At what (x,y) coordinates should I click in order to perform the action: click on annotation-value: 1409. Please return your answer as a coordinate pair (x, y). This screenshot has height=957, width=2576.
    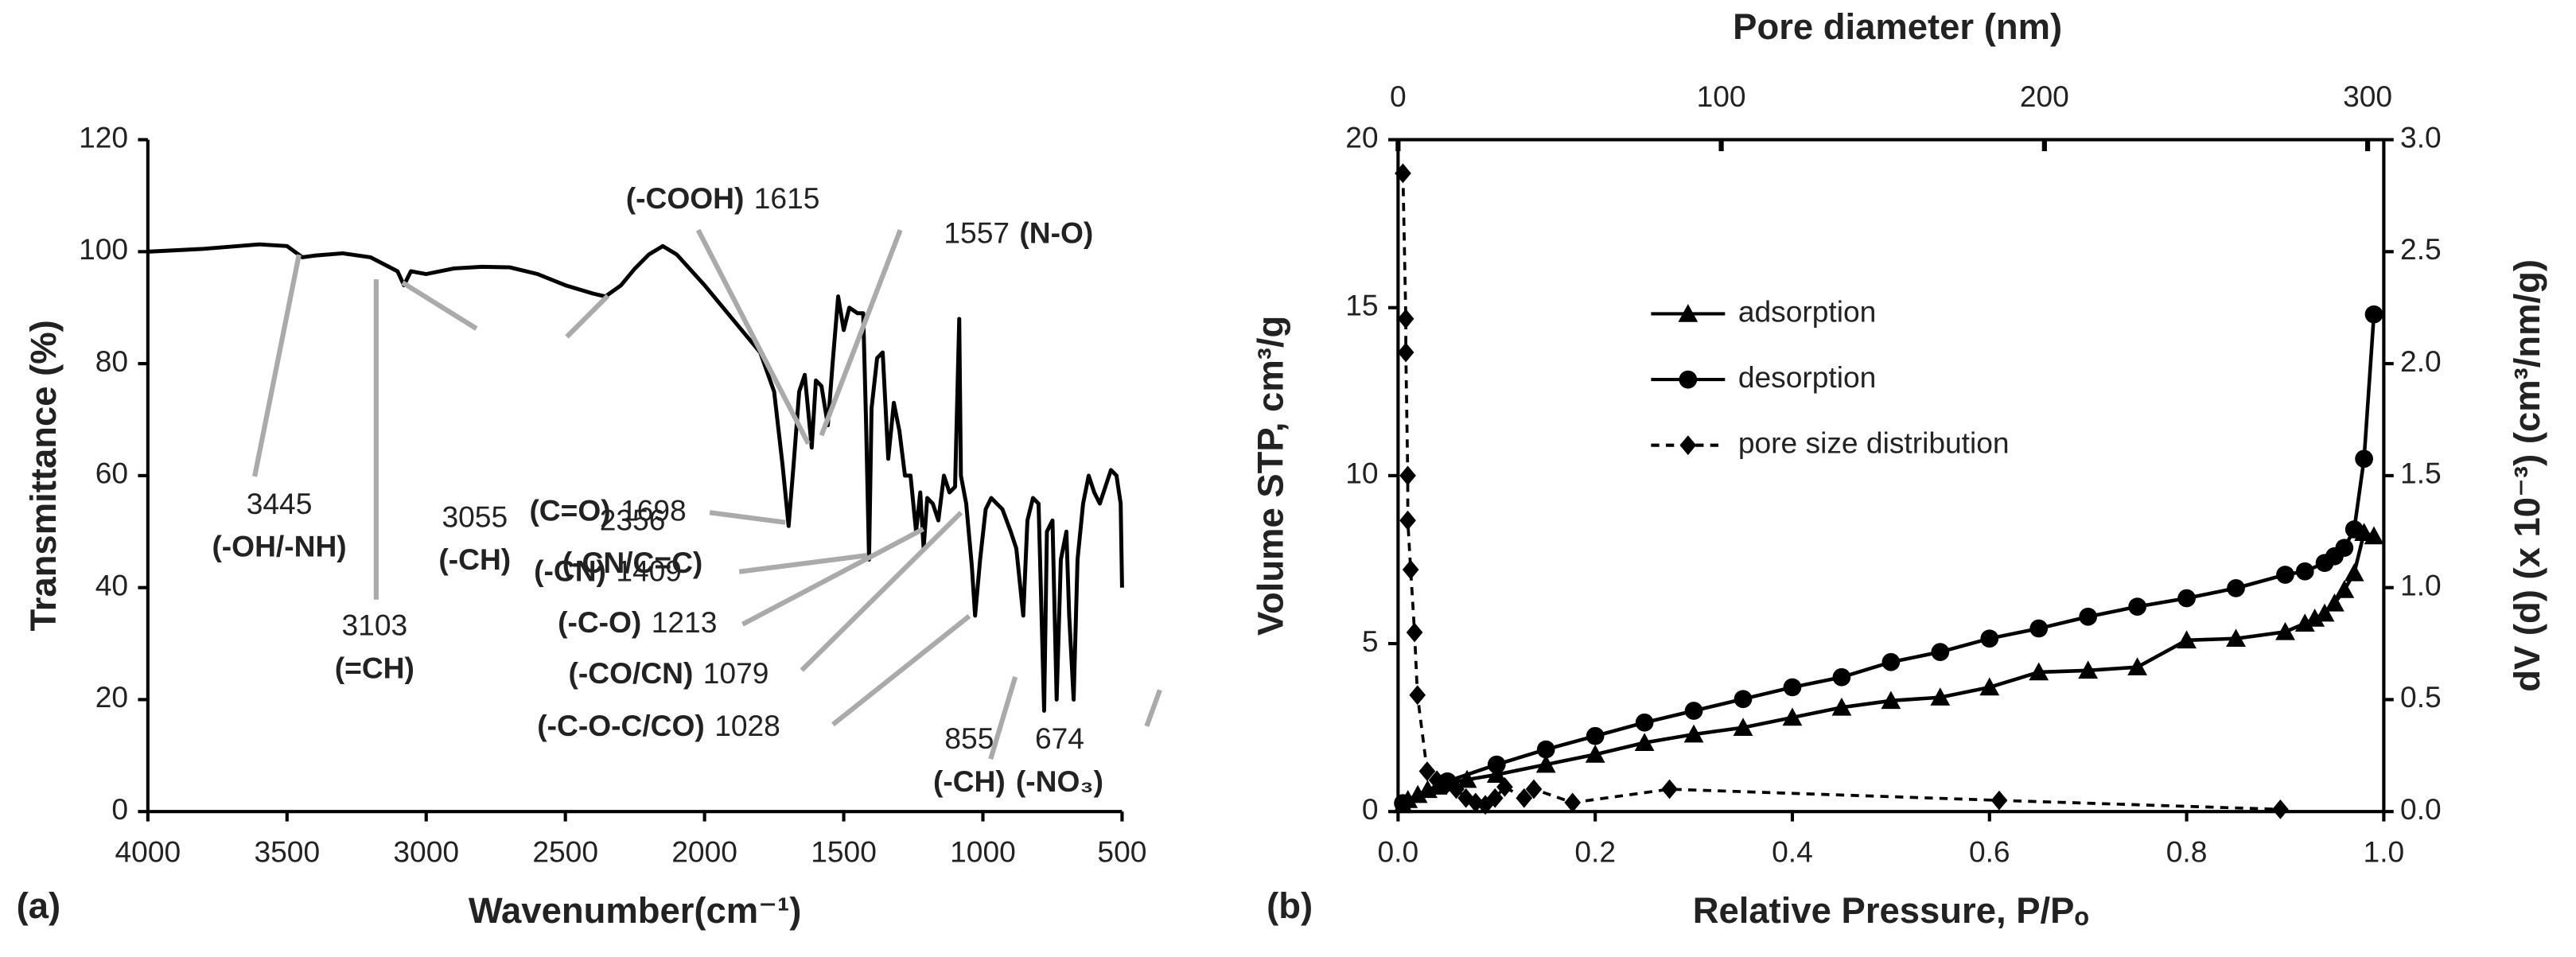
    Looking at the image, I should click on (649, 571).